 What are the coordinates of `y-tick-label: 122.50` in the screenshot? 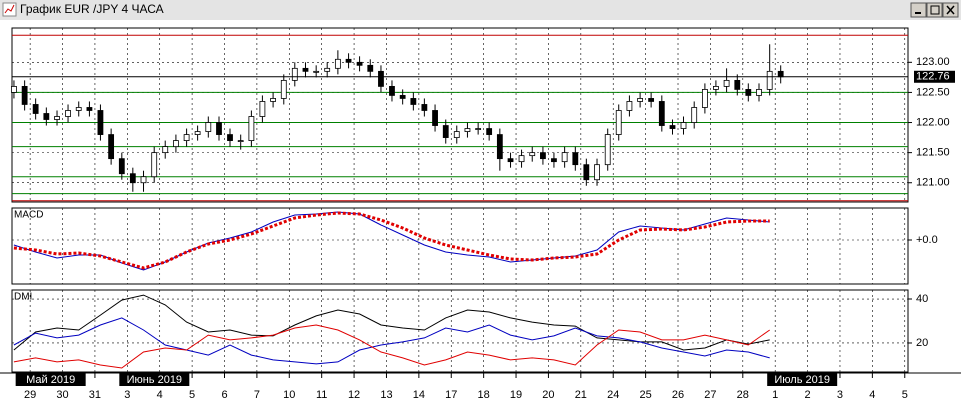 It's located at (933, 92).